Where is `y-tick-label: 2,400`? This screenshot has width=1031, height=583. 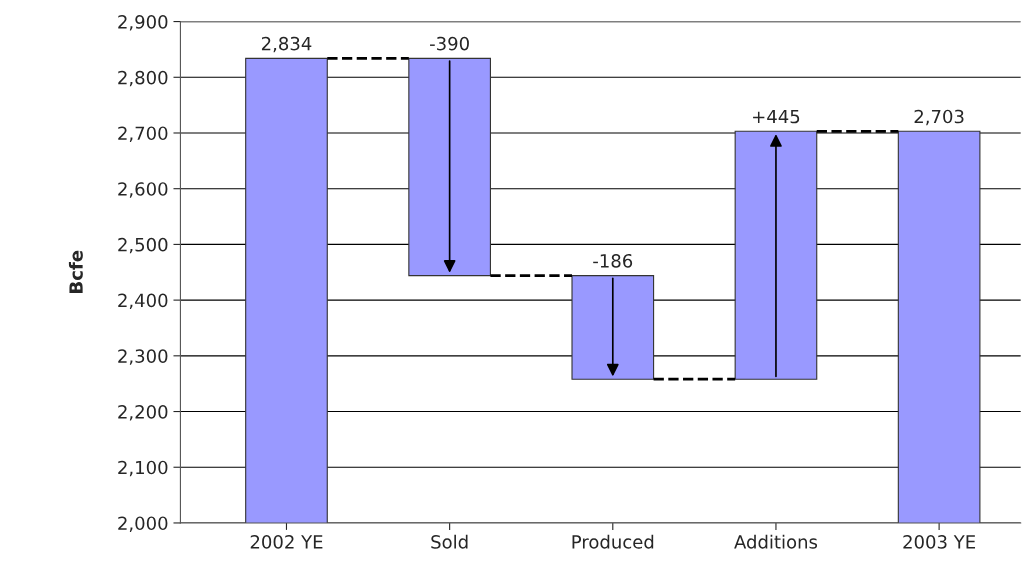
y-tick-label: 2,400 is located at coordinates (143, 301).